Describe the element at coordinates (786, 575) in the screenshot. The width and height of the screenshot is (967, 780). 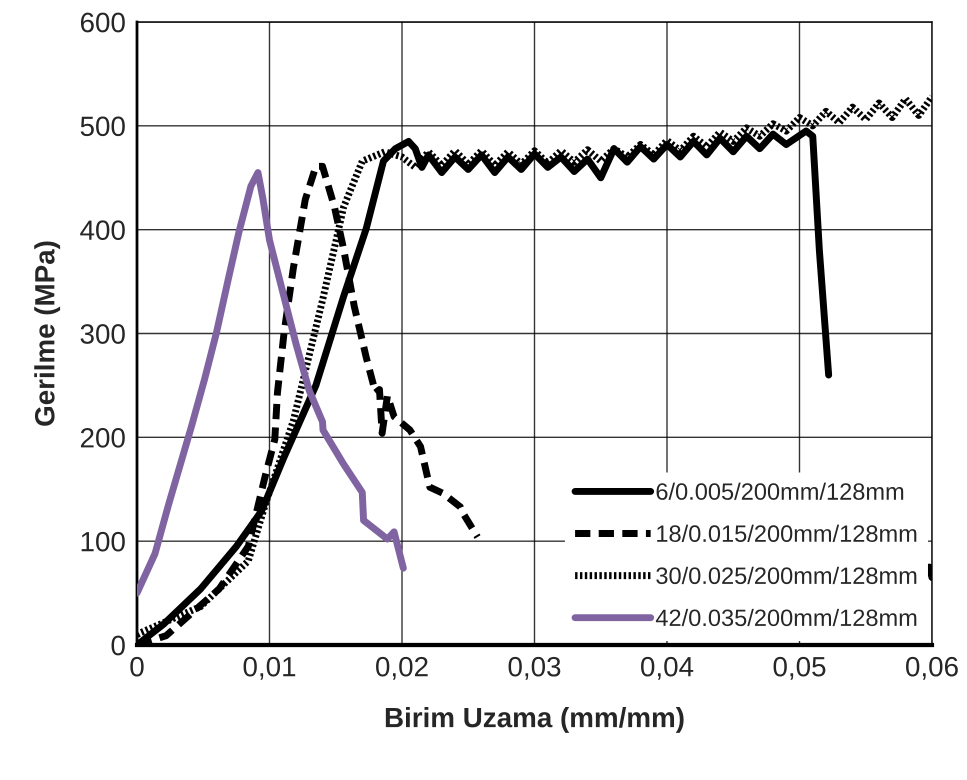
I see `legend-label: 30/0.025/200mm/128mm` at that location.